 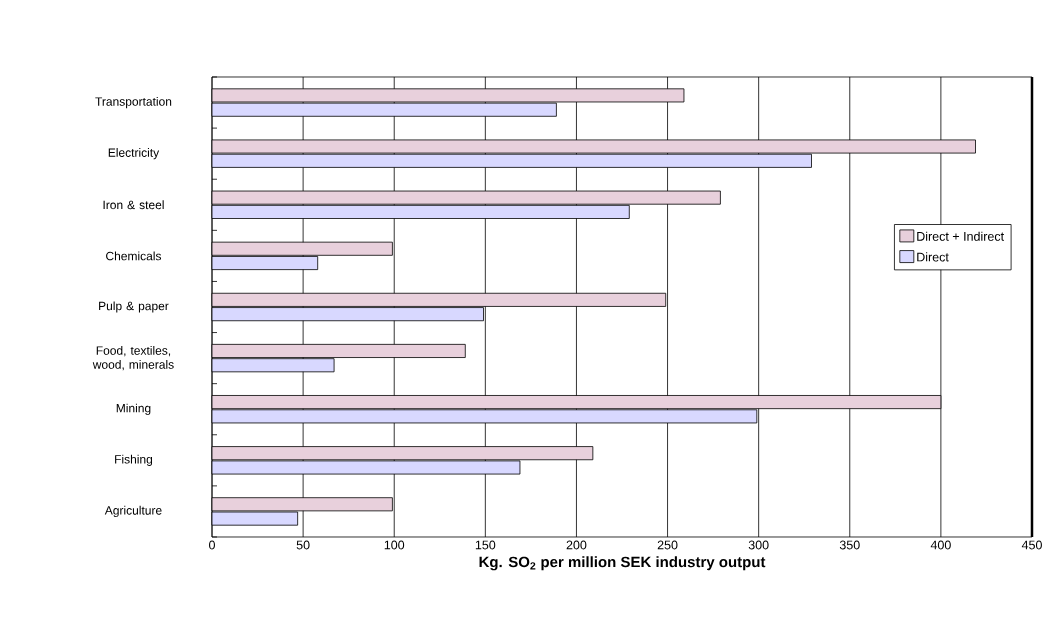 What do you see at coordinates (485, 545) in the screenshot?
I see `x-tick-label: 150` at bounding box center [485, 545].